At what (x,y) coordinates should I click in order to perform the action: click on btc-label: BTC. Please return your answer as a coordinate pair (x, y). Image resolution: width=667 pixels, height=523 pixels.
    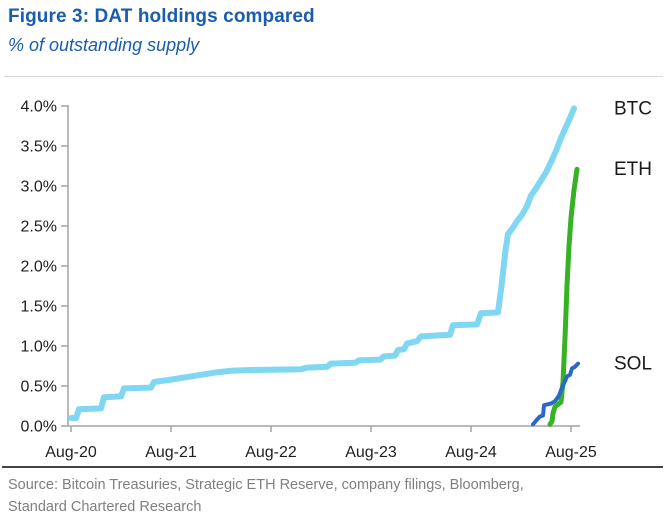
    Looking at the image, I should click on (633, 108).